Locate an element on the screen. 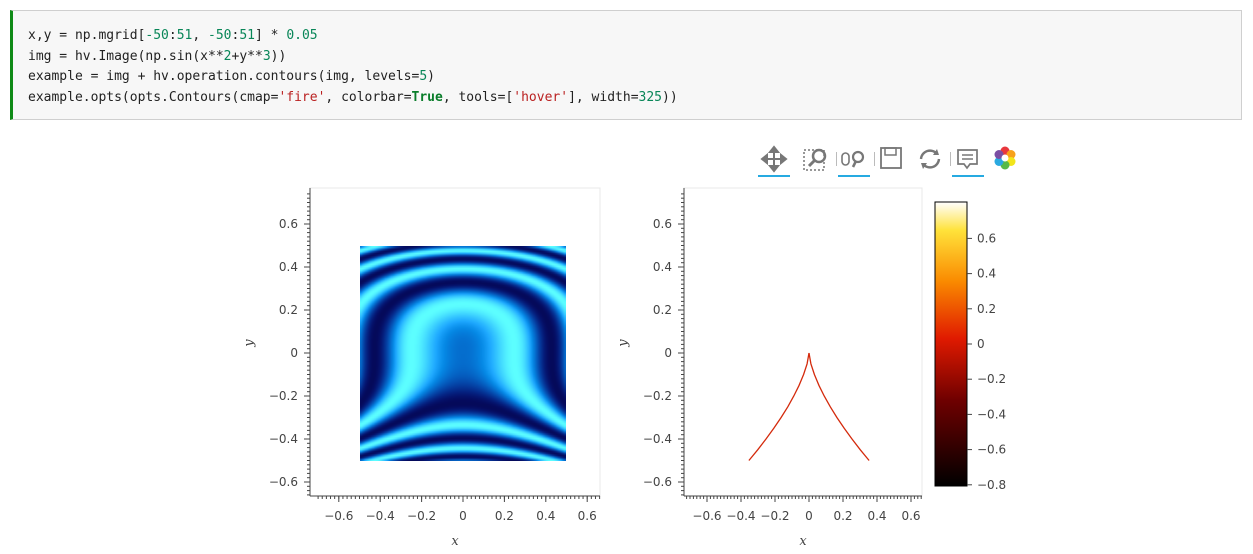  contour_plot-x-tick-label: 0 is located at coordinates (809, 516).